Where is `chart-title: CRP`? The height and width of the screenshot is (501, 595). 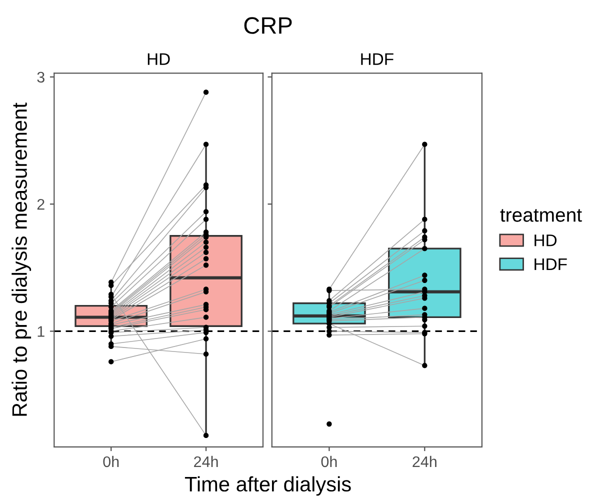 chart-title: CRP is located at coordinates (268, 25).